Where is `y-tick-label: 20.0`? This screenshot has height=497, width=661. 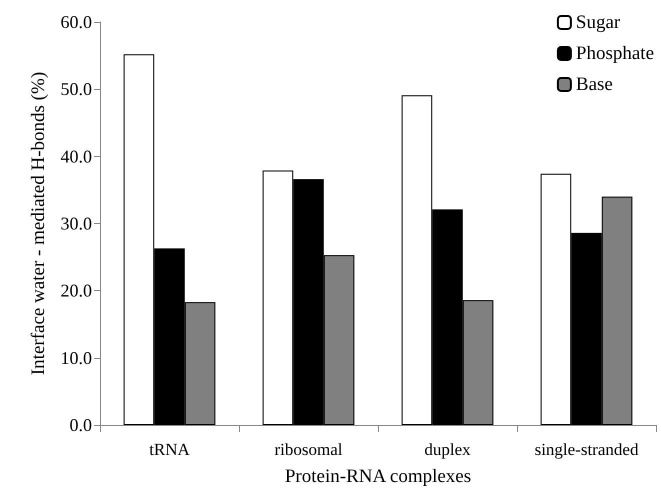
y-tick-label: 20.0 is located at coordinates (76, 290).